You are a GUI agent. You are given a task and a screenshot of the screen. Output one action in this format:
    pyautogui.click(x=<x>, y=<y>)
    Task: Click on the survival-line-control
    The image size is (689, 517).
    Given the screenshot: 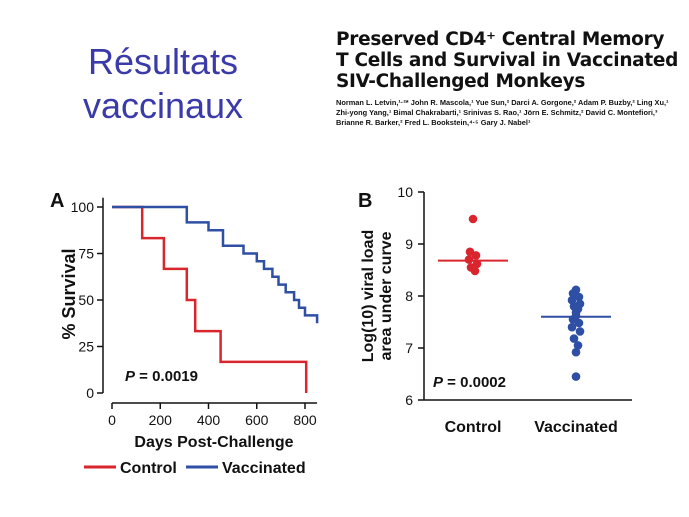 What is the action you would take?
    pyautogui.click(x=210, y=299)
    